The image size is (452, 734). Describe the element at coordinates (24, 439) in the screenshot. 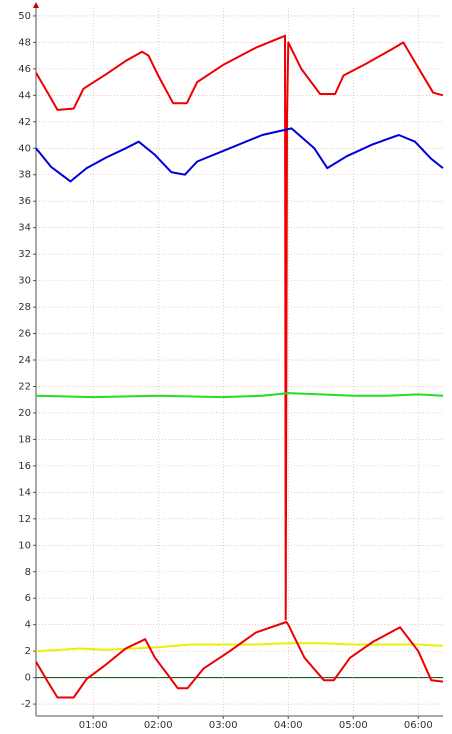

I see `y-tick-label: 18` at that location.